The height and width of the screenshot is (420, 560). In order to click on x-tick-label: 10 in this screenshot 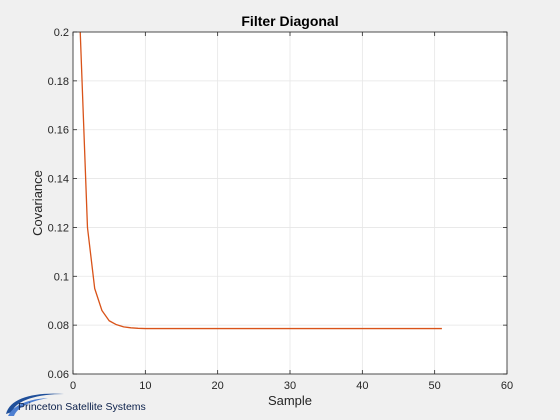, I will do `click(145, 386)`.